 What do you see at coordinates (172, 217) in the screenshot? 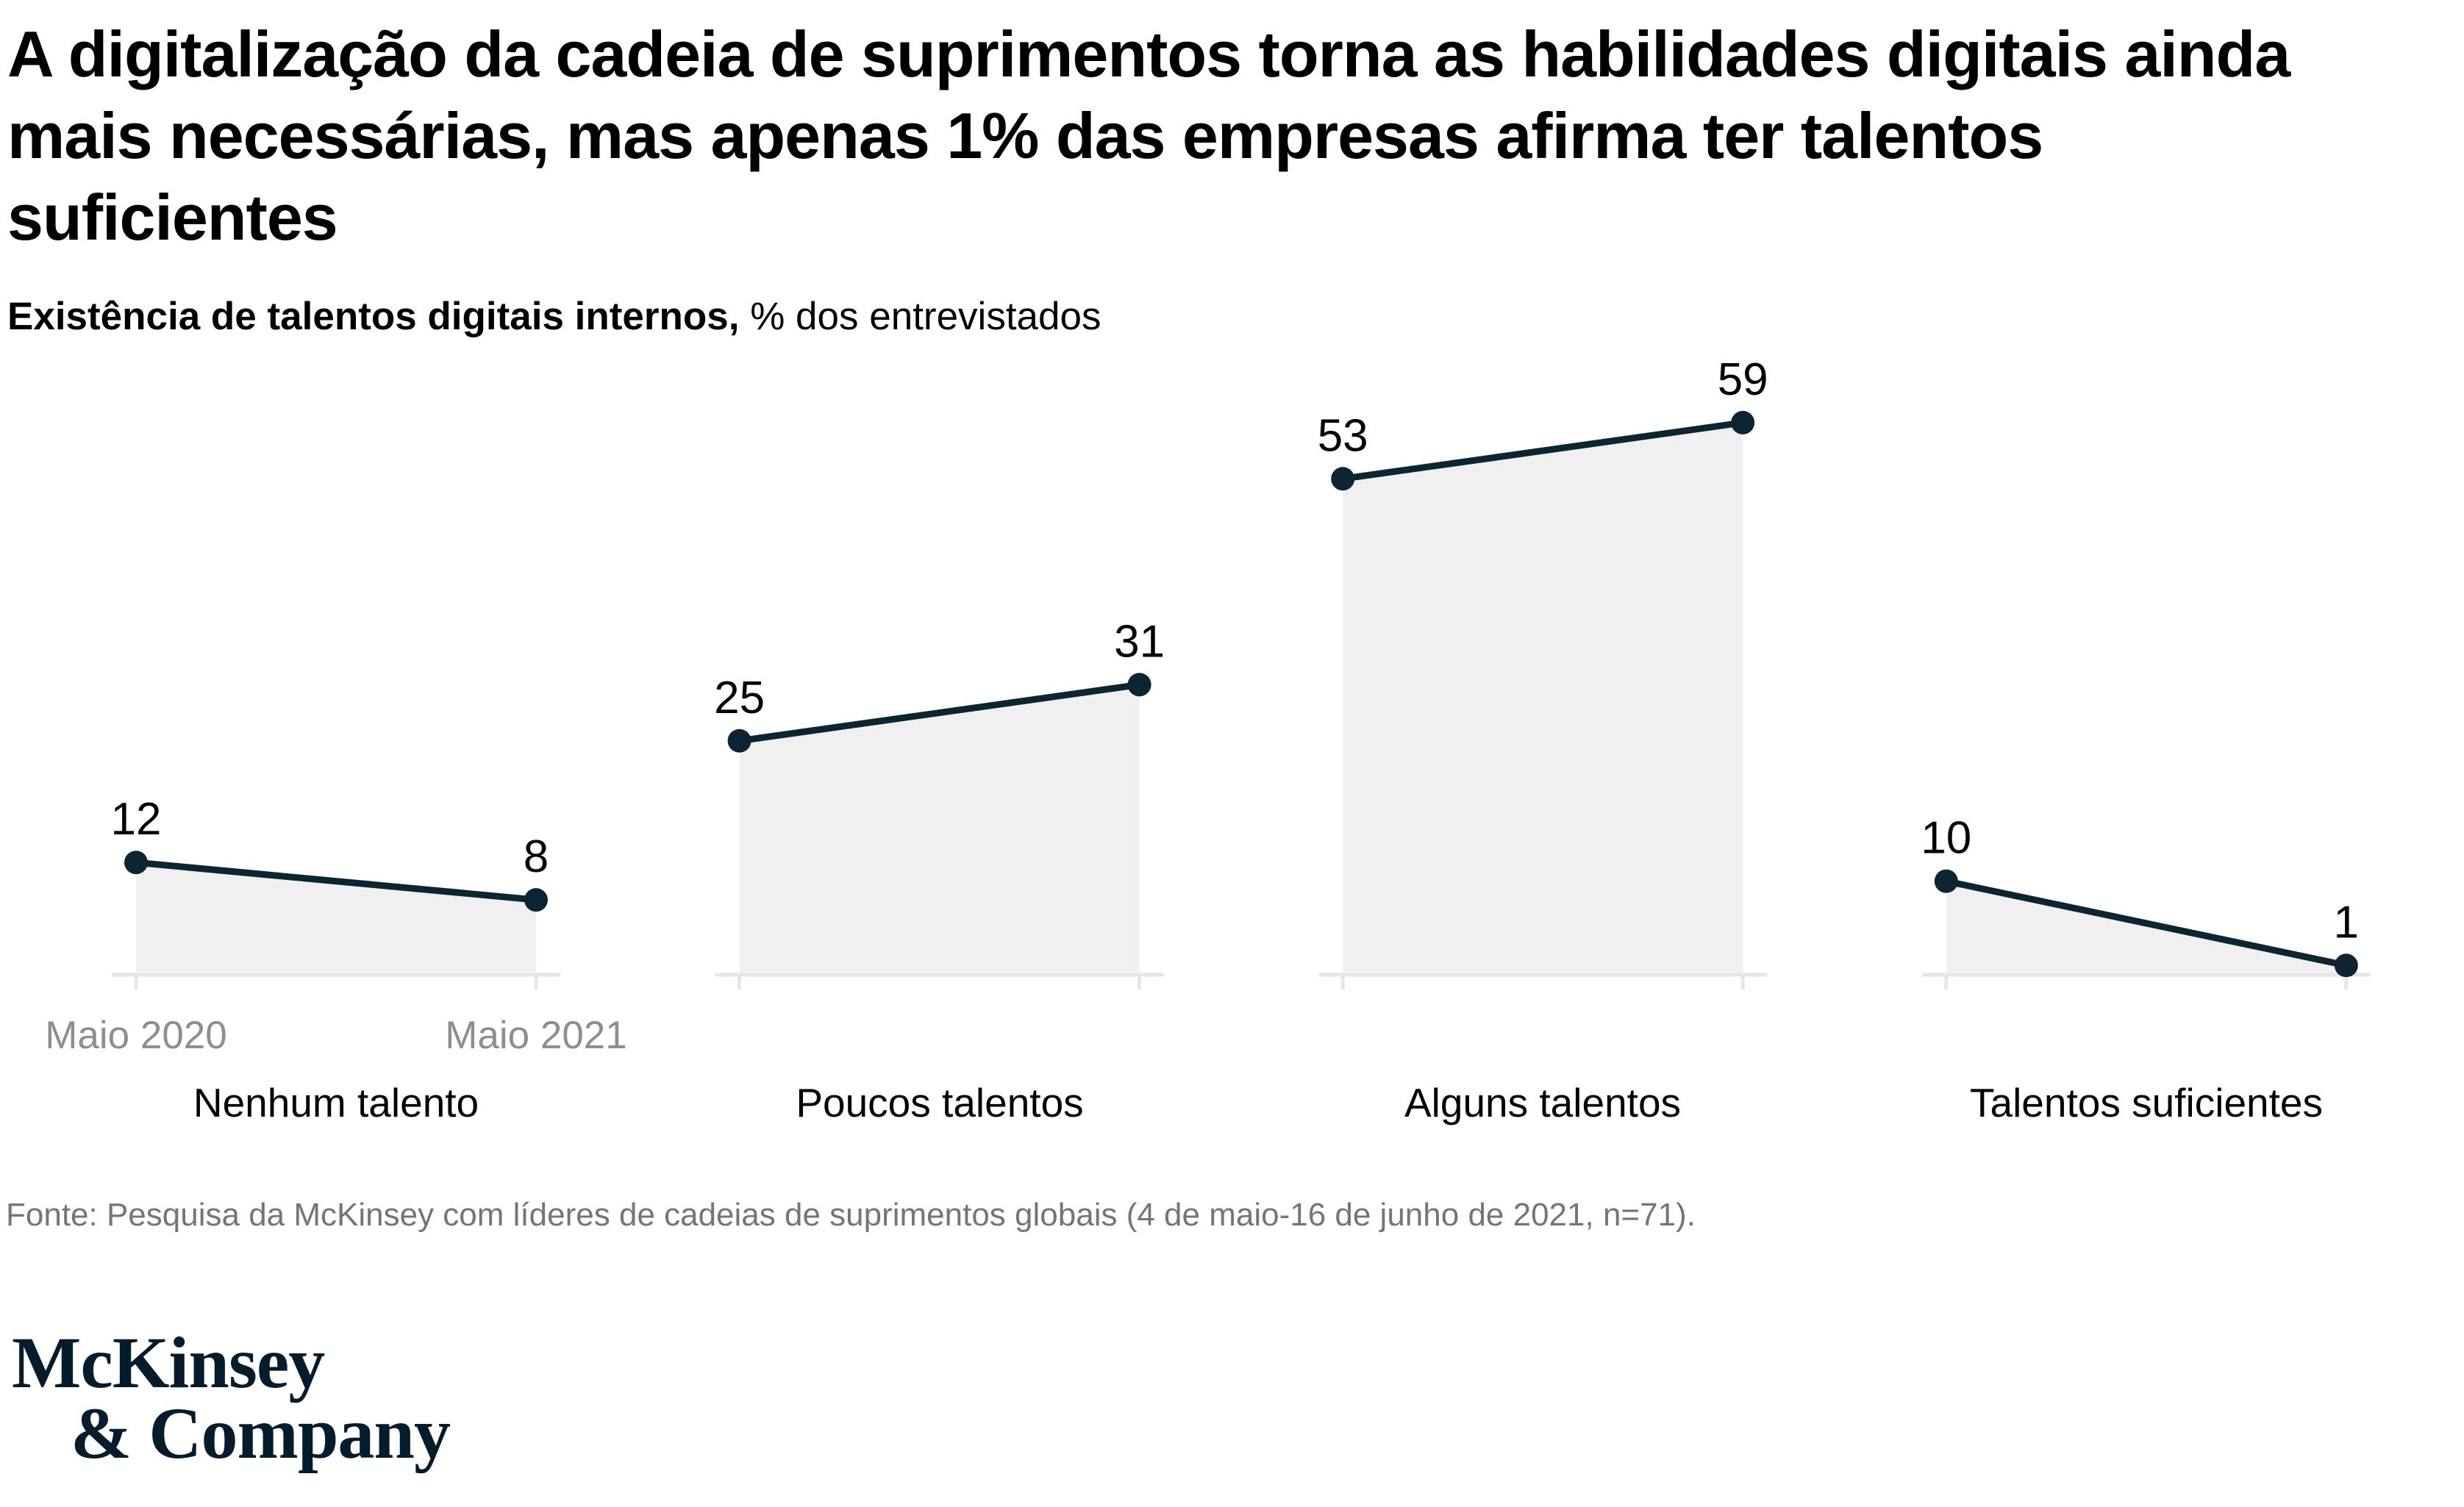
I see `title-line-3: suficientes` at bounding box center [172, 217].